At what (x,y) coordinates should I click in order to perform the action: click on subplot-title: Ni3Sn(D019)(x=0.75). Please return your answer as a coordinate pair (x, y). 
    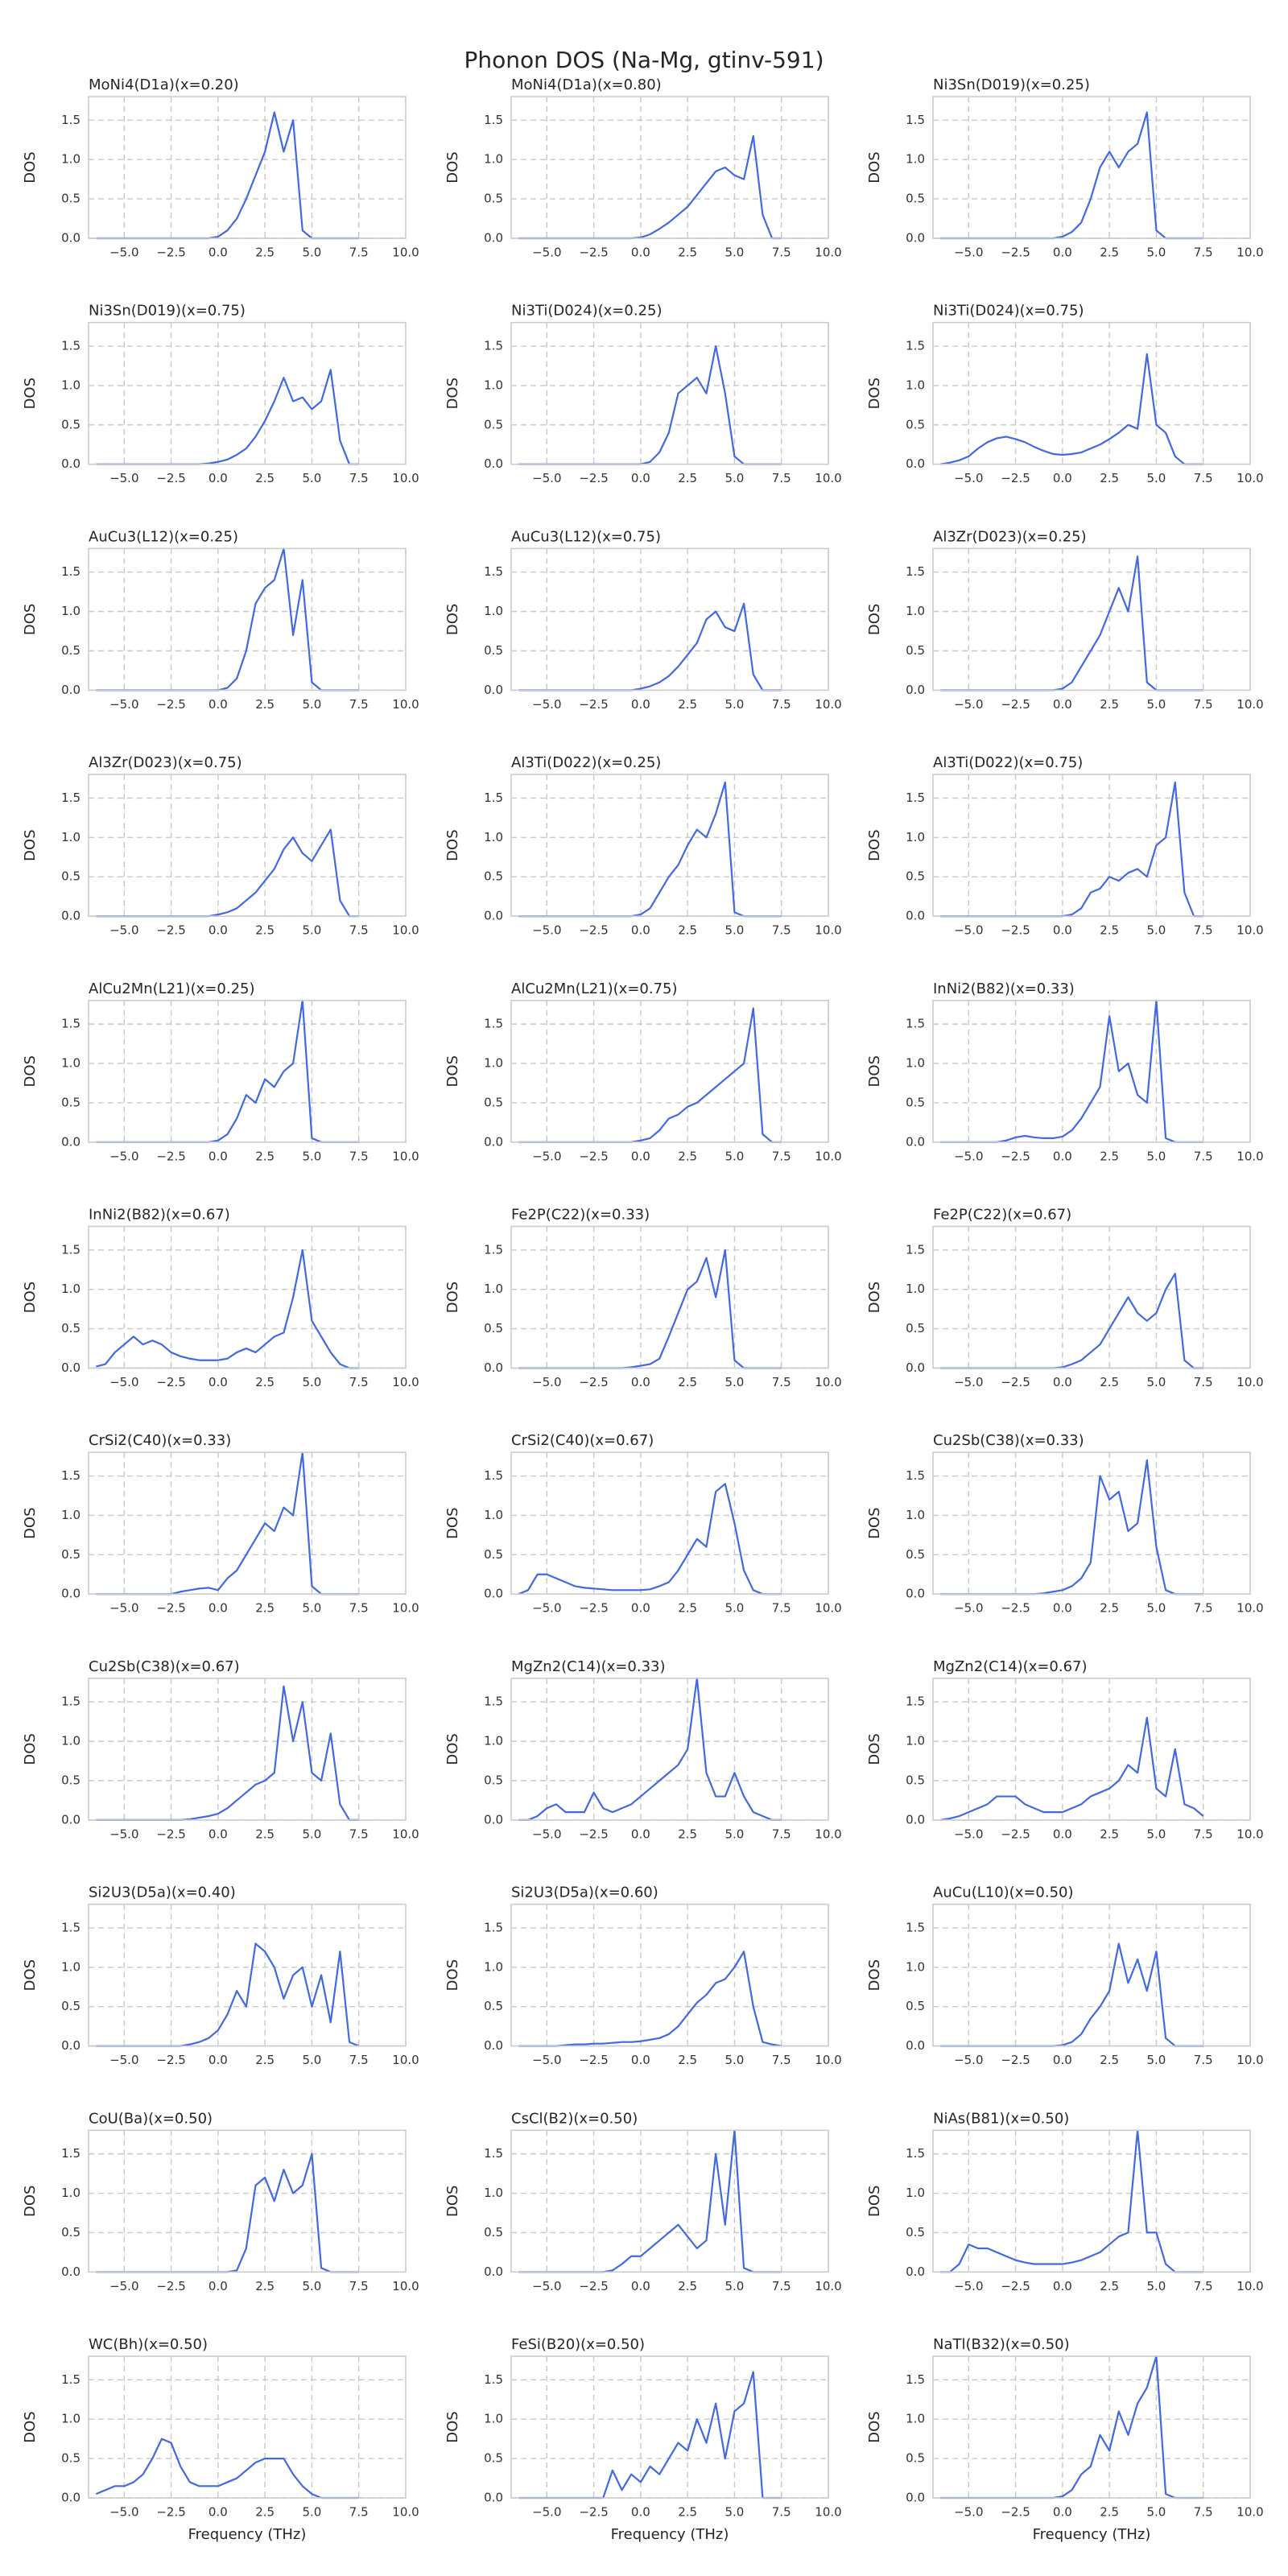
    Looking at the image, I should click on (167, 311).